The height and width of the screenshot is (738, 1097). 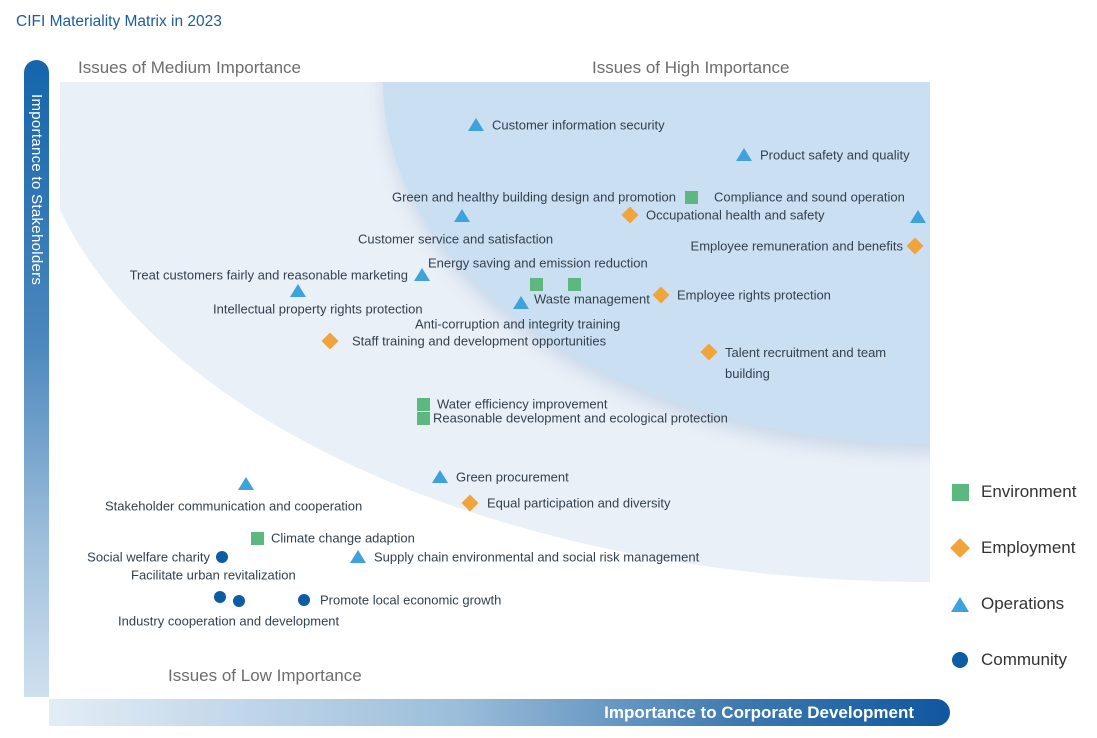 I want to click on legend-item-community: Community, so click(x=1012, y=660).